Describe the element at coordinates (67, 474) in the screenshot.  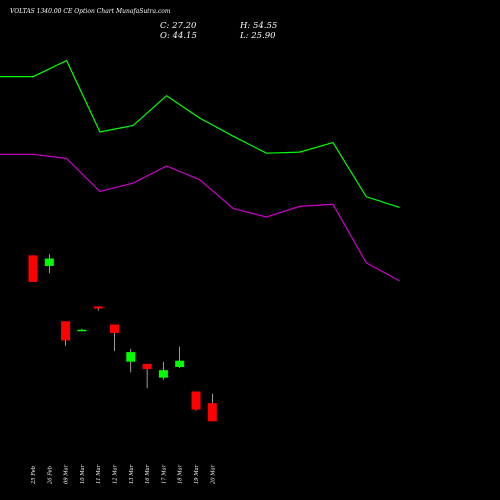
I see `x-tick-label: 09 Mar` at that location.